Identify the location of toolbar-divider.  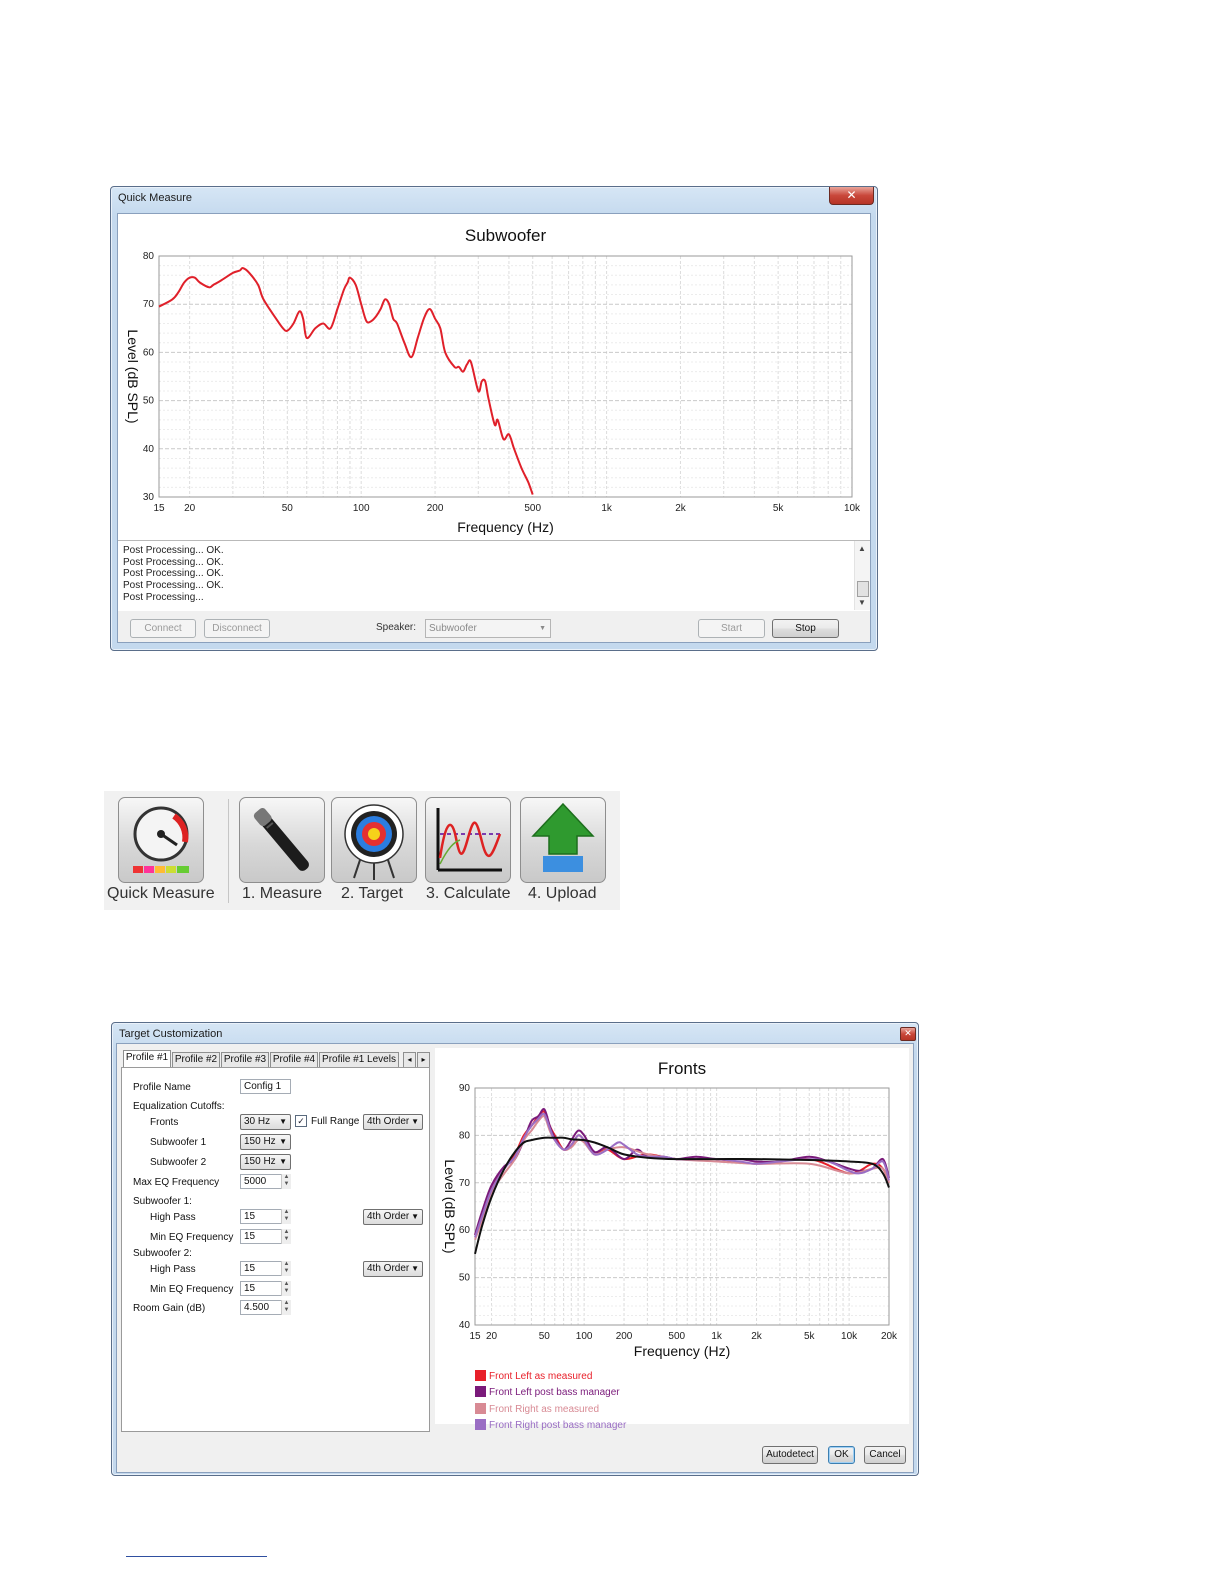
(228, 851).